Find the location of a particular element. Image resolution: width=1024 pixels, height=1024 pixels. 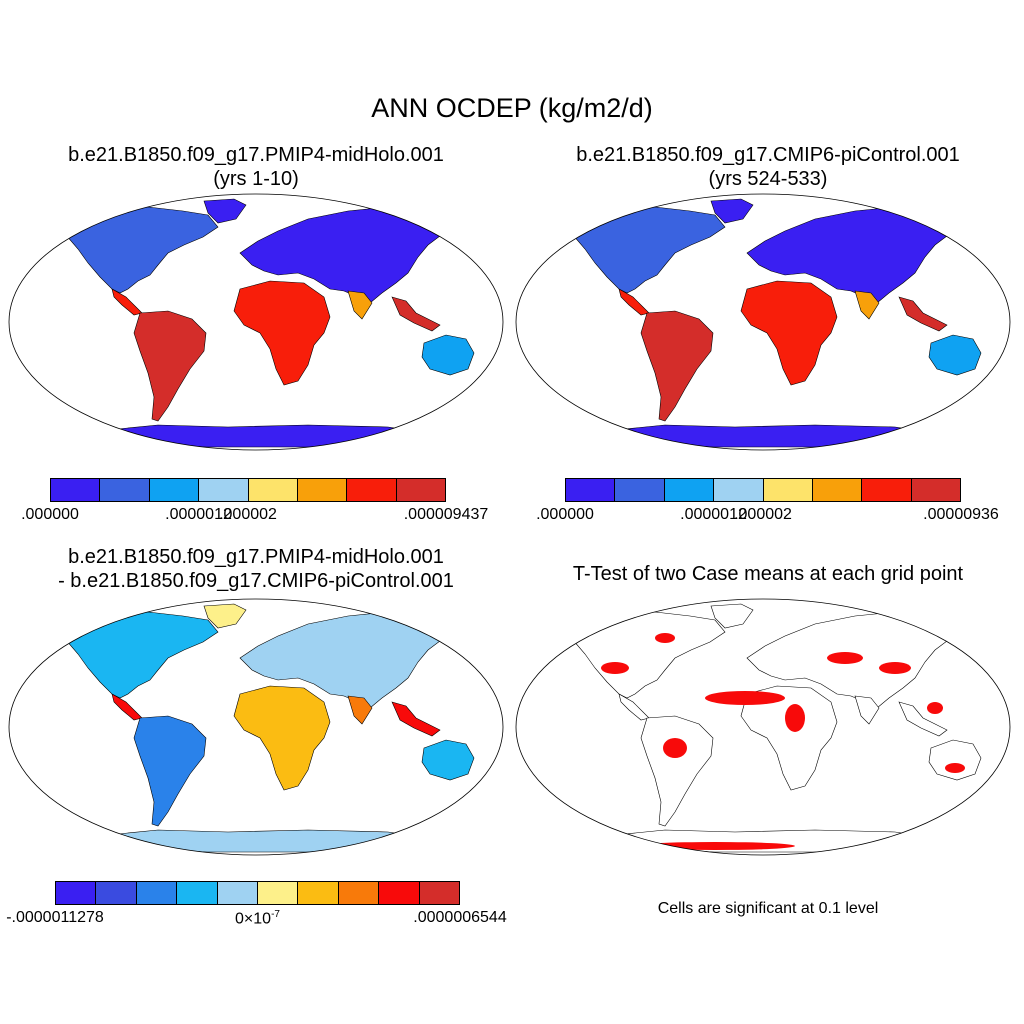

panel-title-line2: (yrs 1-10) is located at coordinates (256, 179).